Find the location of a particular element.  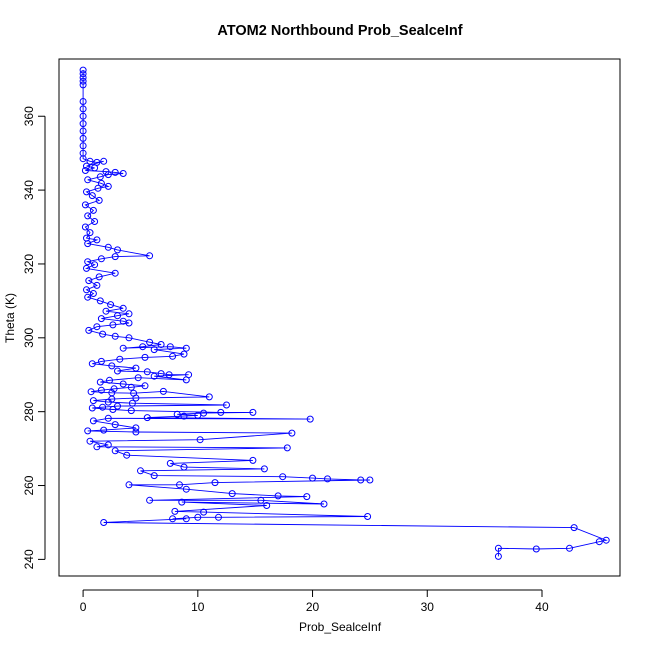

y-axis-label: Theta (K) is located at coordinates (10, 318).